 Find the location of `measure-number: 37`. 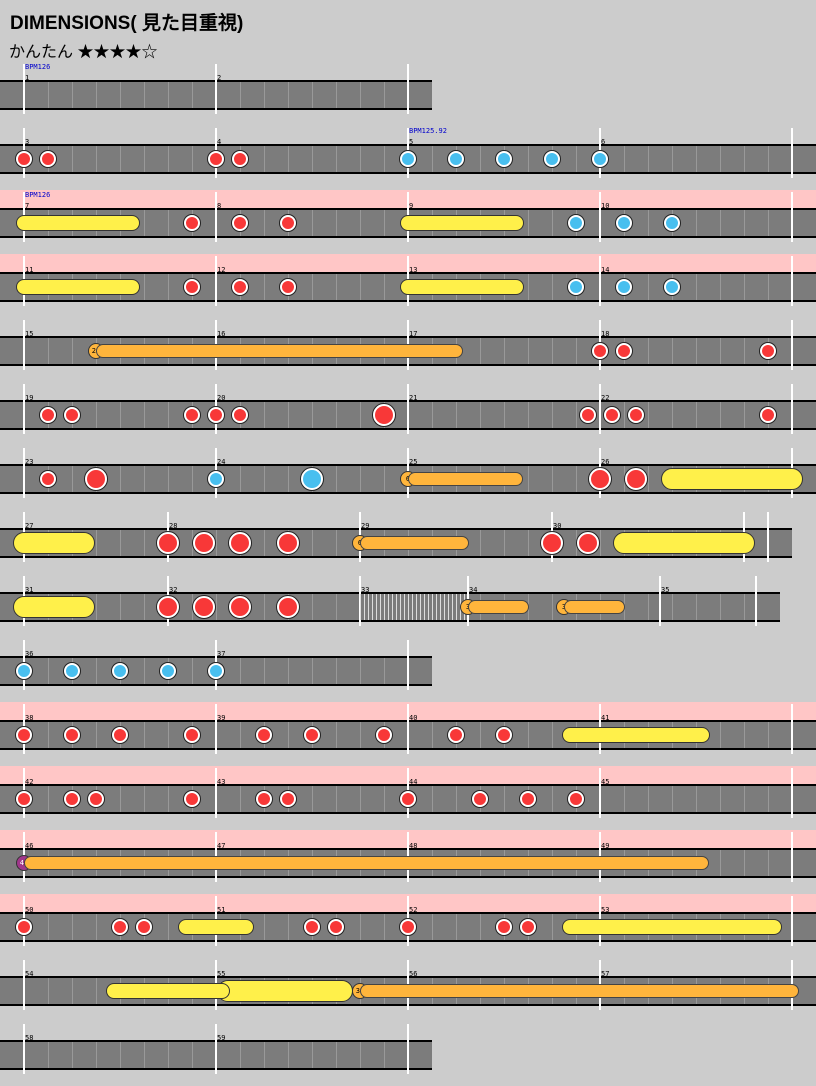

measure-number: 37 is located at coordinates (221, 654).